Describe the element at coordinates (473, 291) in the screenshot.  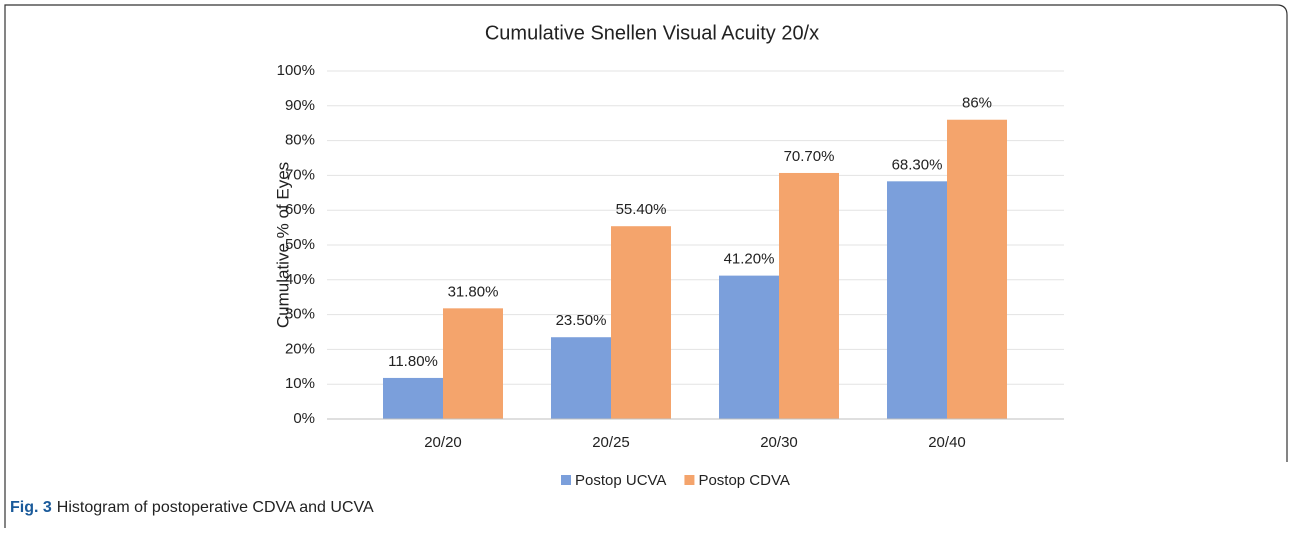
I see `value-label: 31.80%` at that location.